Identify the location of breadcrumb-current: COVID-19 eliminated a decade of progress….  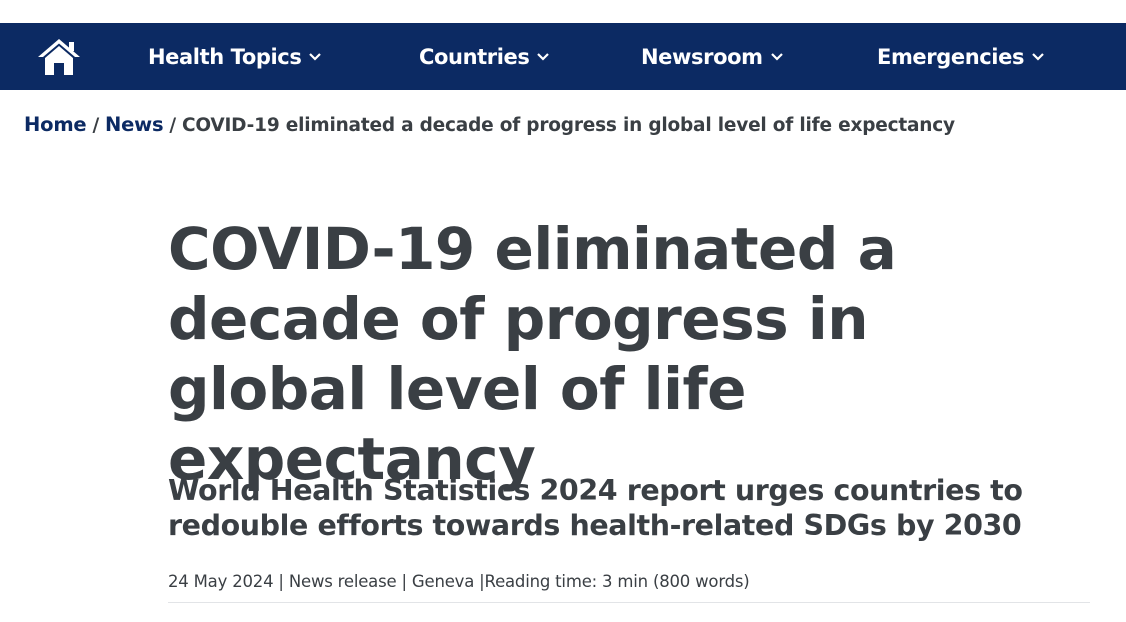
(568, 125).